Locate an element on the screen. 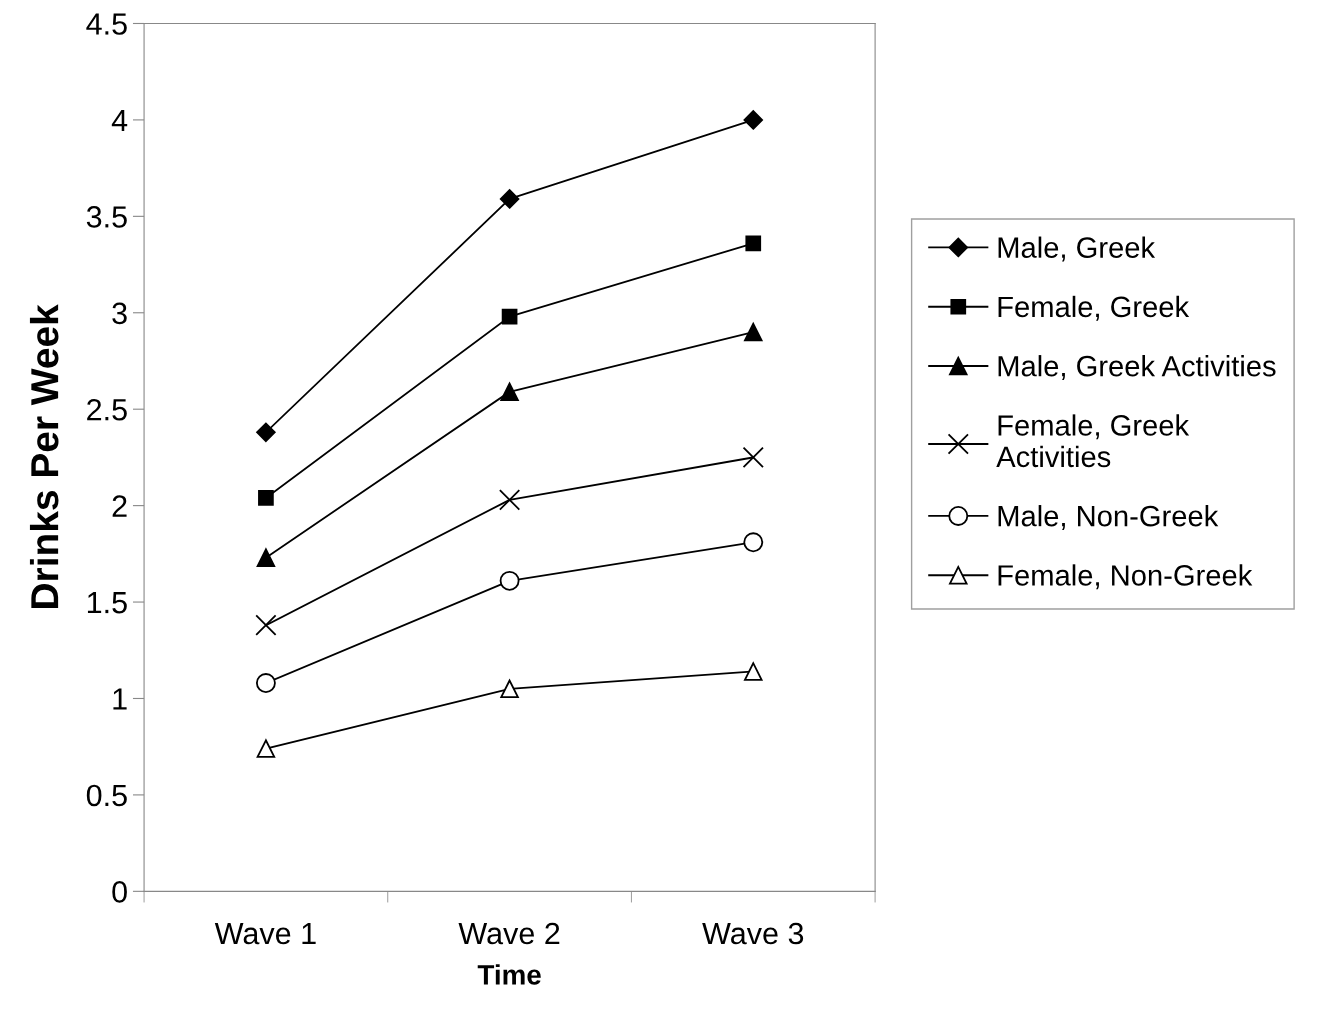 This screenshot has width=1334, height=1021. legend-label: Male, Non-Greek is located at coordinates (1108, 517).